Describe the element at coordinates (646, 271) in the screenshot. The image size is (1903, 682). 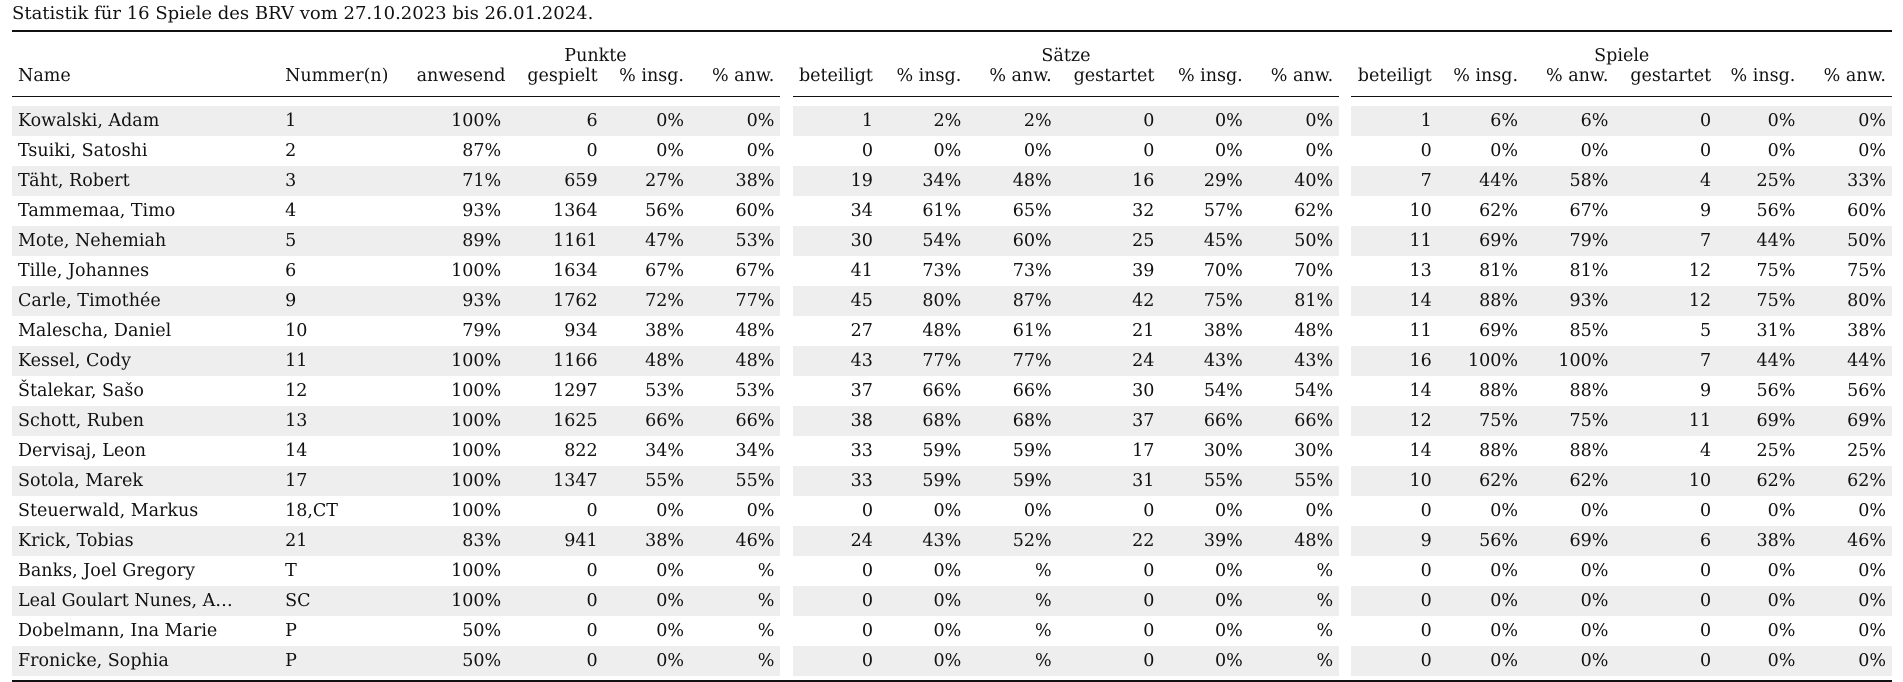
I see `cell-punkte-insg: 67%` at that location.